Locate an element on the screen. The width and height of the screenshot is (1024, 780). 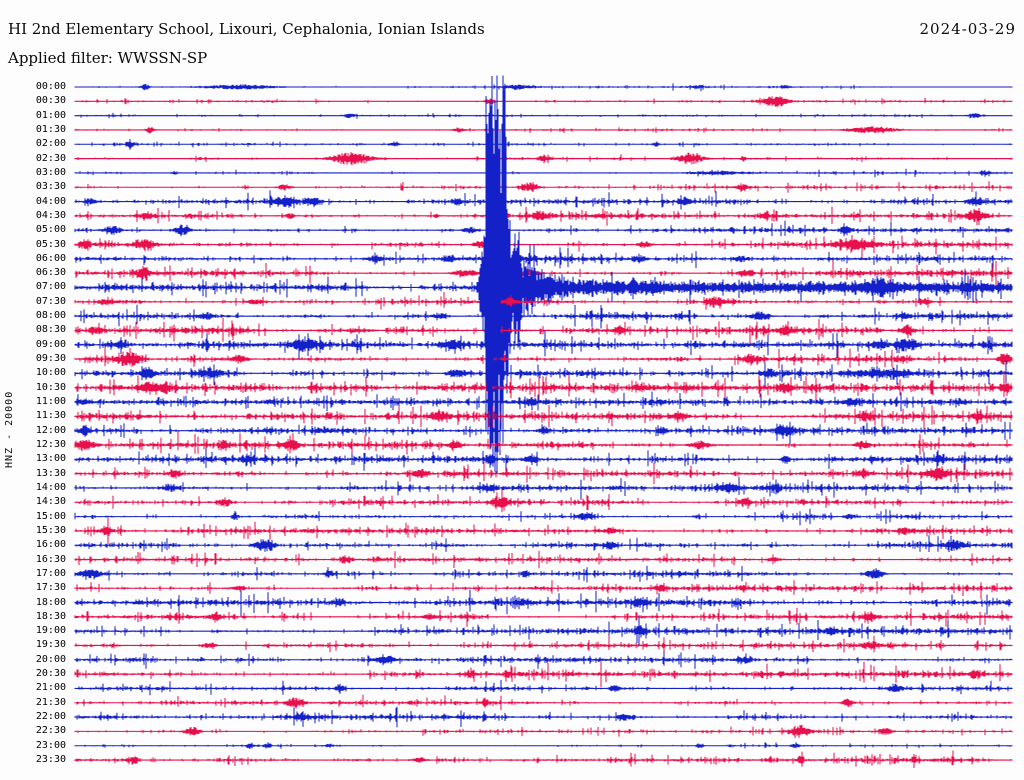
trace-row-01:00 is located at coordinates (543, 115).